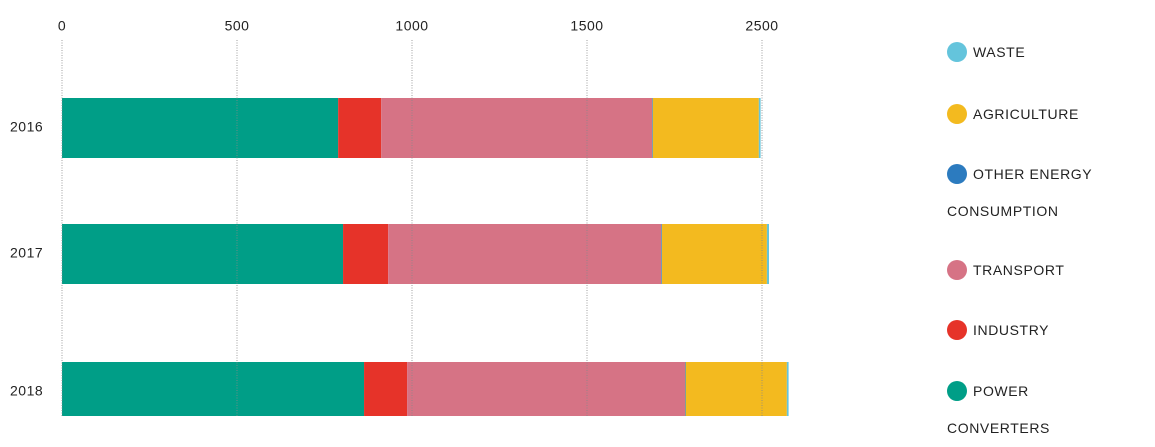 The image size is (1155, 447). Describe the element at coordinates (999, 52) in the screenshot. I see `legend-label: WASTE` at that location.